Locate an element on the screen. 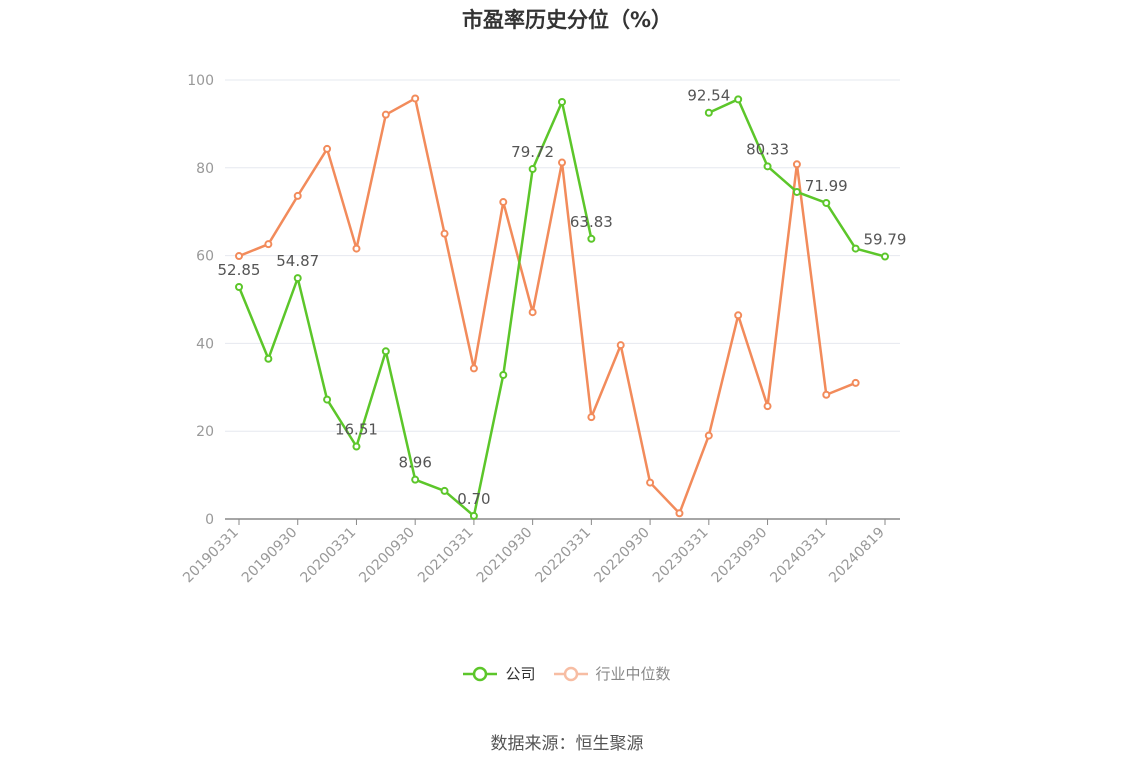  legend-label: 行业中位数 is located at coordinates (633, 674).